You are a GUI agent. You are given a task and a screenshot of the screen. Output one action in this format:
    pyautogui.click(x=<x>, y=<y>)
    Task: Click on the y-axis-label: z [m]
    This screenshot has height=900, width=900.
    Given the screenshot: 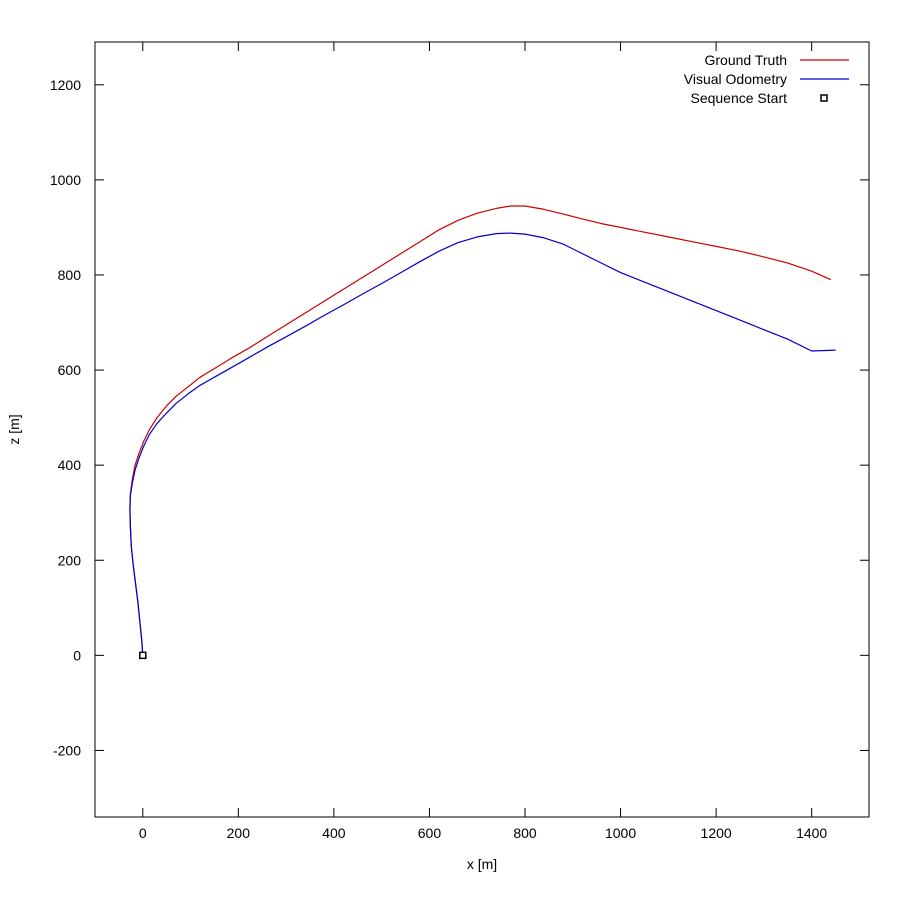 What is the action you would take?
    pyautogui.click(x=14, y=429)
    